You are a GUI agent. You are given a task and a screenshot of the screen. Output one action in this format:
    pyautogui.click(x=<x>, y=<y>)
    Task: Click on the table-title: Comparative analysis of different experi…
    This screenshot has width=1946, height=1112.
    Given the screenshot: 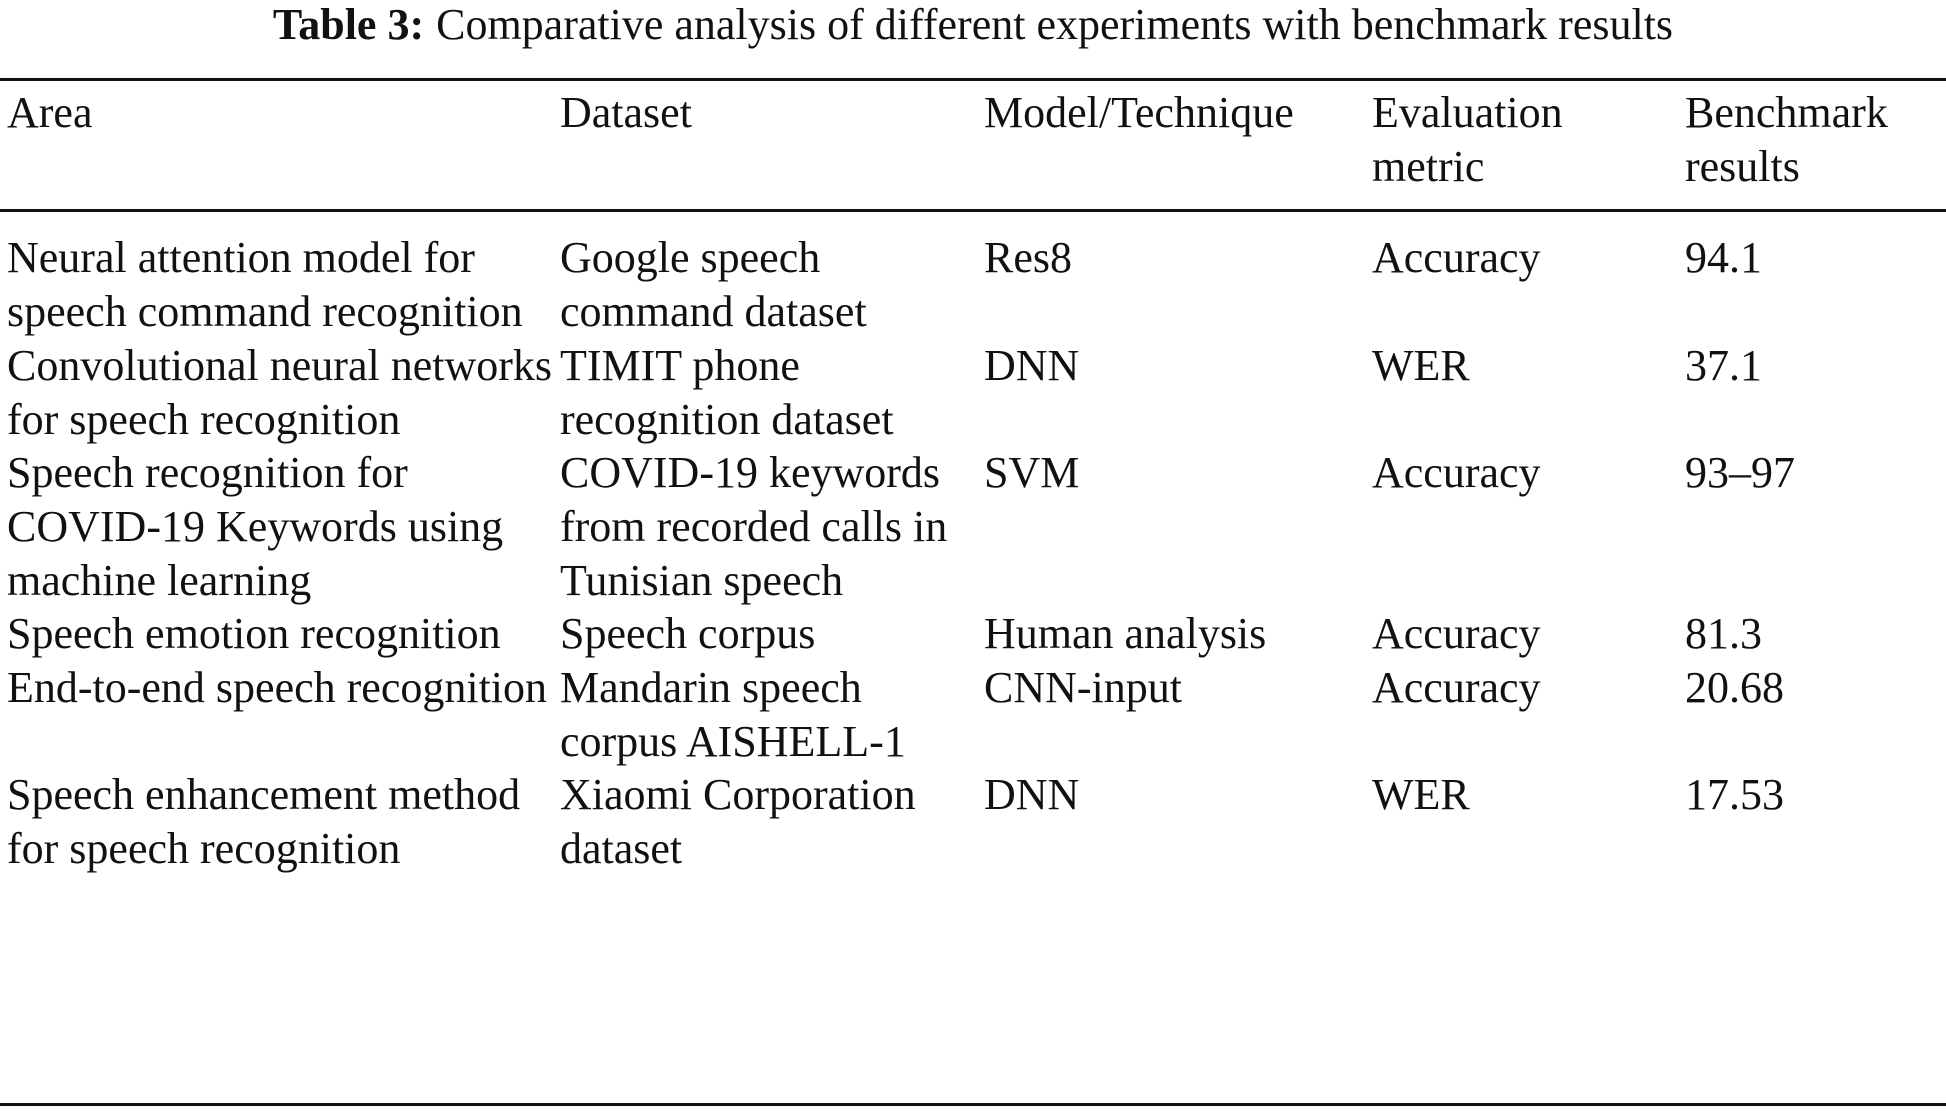 What is the action you would take?
    pyautogui.click(x=1055, y=24)
    